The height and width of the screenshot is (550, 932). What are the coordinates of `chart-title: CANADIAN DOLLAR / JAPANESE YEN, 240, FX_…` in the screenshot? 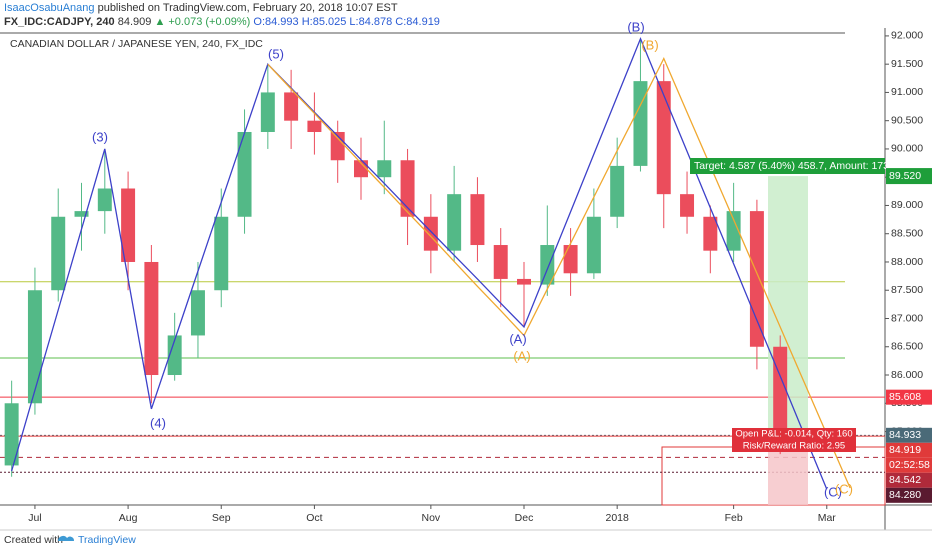 It's located at (136, 44).